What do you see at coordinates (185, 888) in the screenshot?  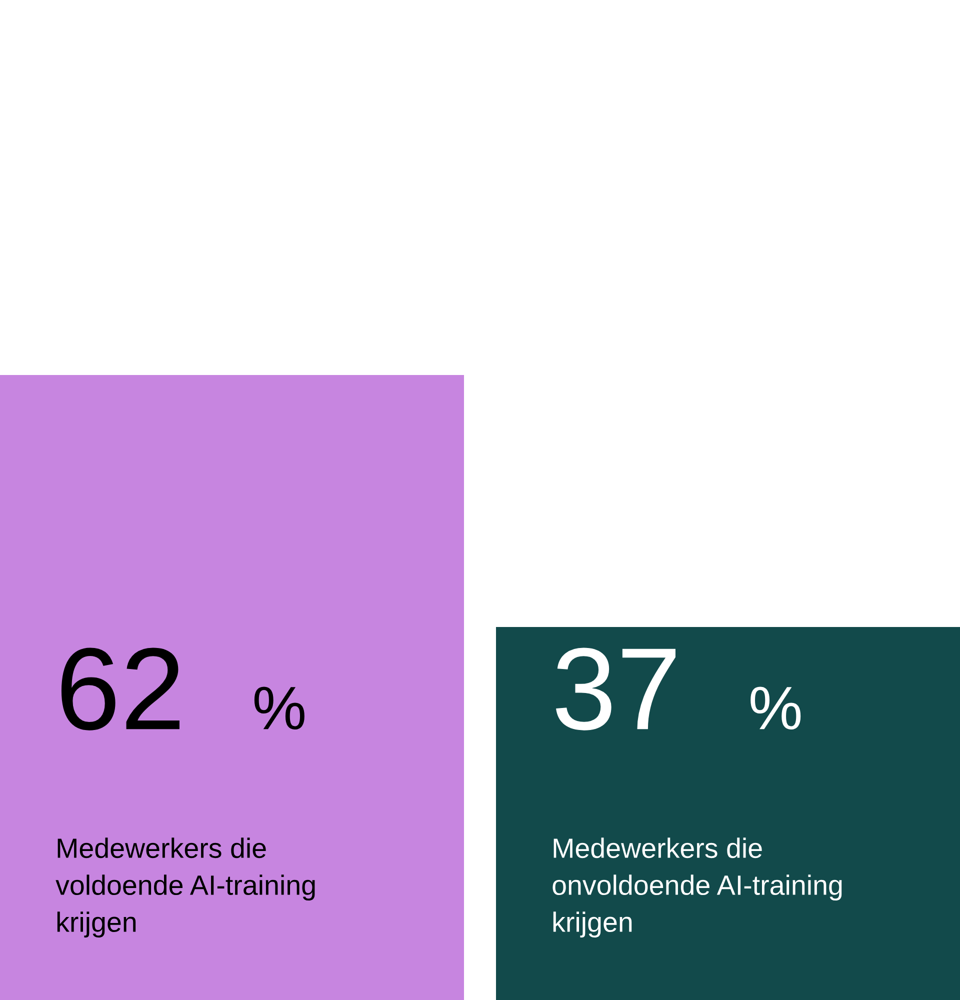 I see `x-tick-label: Medewerkers die voldoende AI-training krijgen` at bounding box center [185, 888].